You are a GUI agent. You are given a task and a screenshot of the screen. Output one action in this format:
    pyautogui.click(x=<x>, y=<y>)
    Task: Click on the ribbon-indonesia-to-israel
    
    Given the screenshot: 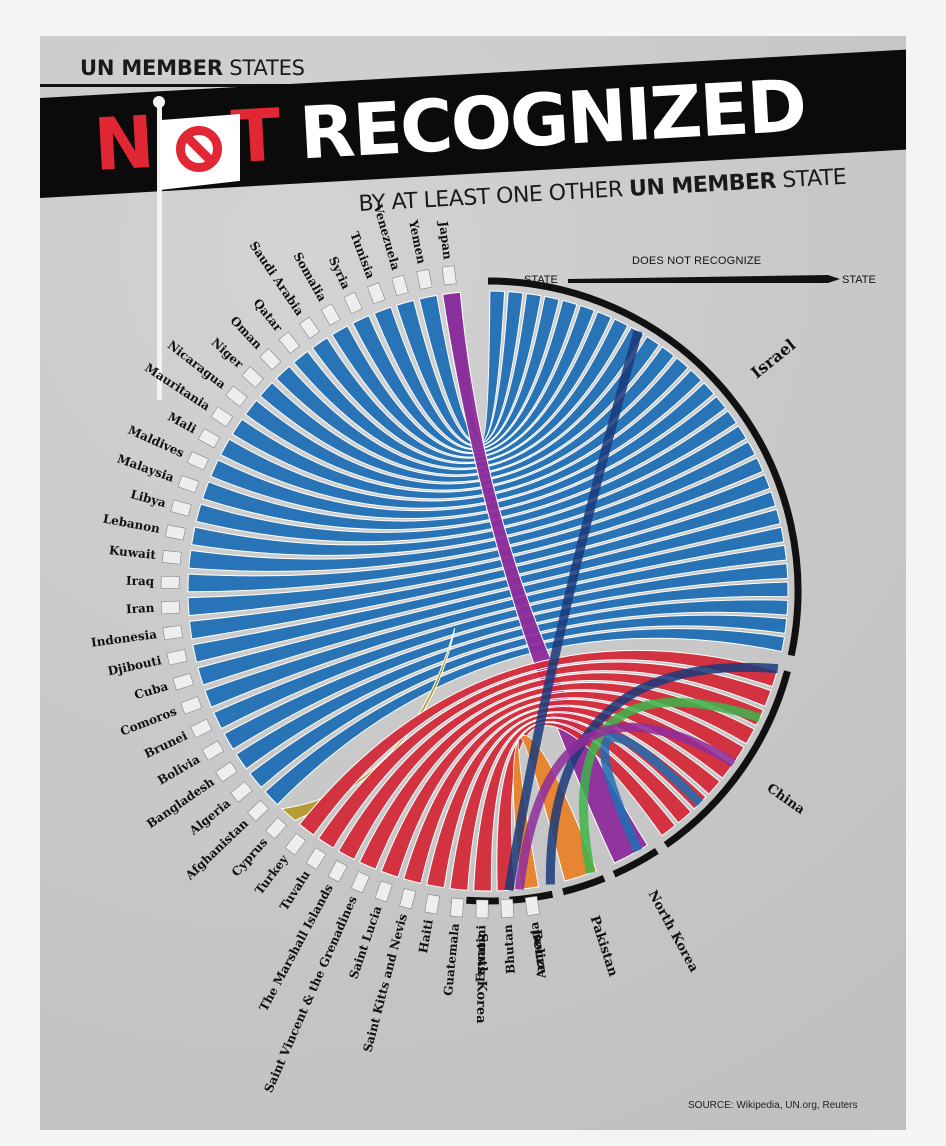 What is the action you would take?
    pyautogui.click(x=482, y=565)
    